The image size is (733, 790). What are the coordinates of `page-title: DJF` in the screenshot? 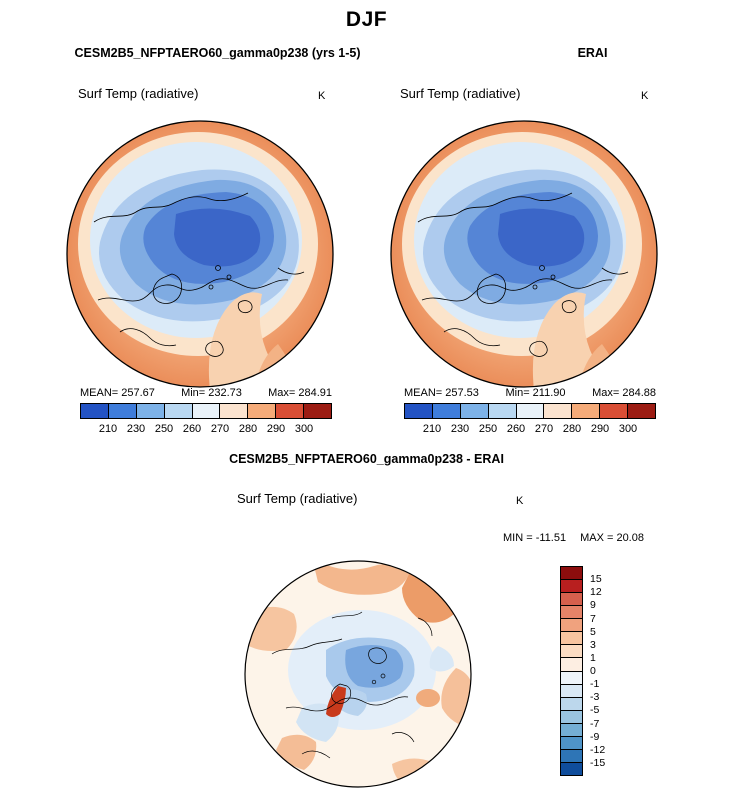 It's located at (366, 19).